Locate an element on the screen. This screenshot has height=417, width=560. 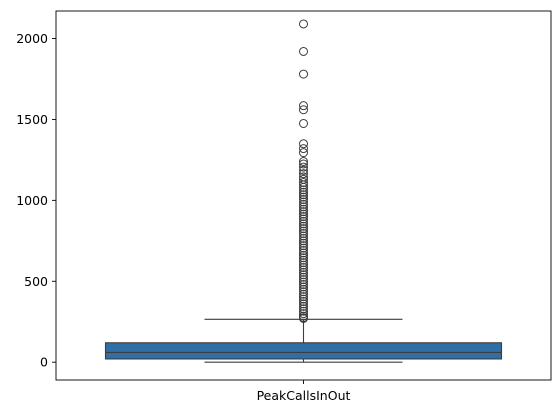
y-tick-label: 2000 is located at coordinates (32, 38).